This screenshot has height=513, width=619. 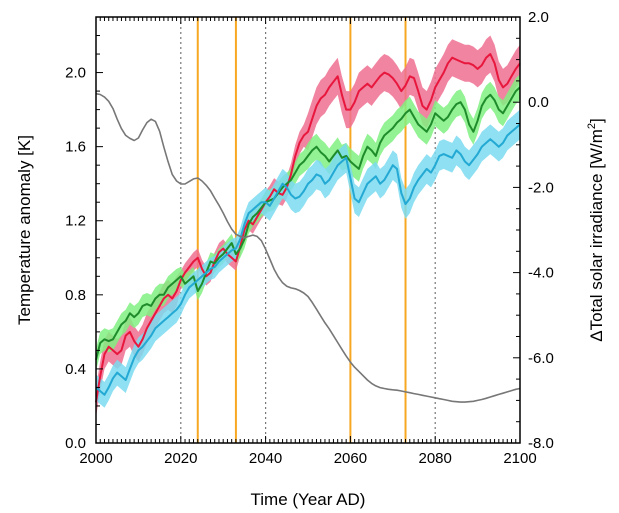 What do you see at coordinates (75, 295) in the screenshot?
I see `y-left-tick-label: 0.8` at bounding box center [75, 295].